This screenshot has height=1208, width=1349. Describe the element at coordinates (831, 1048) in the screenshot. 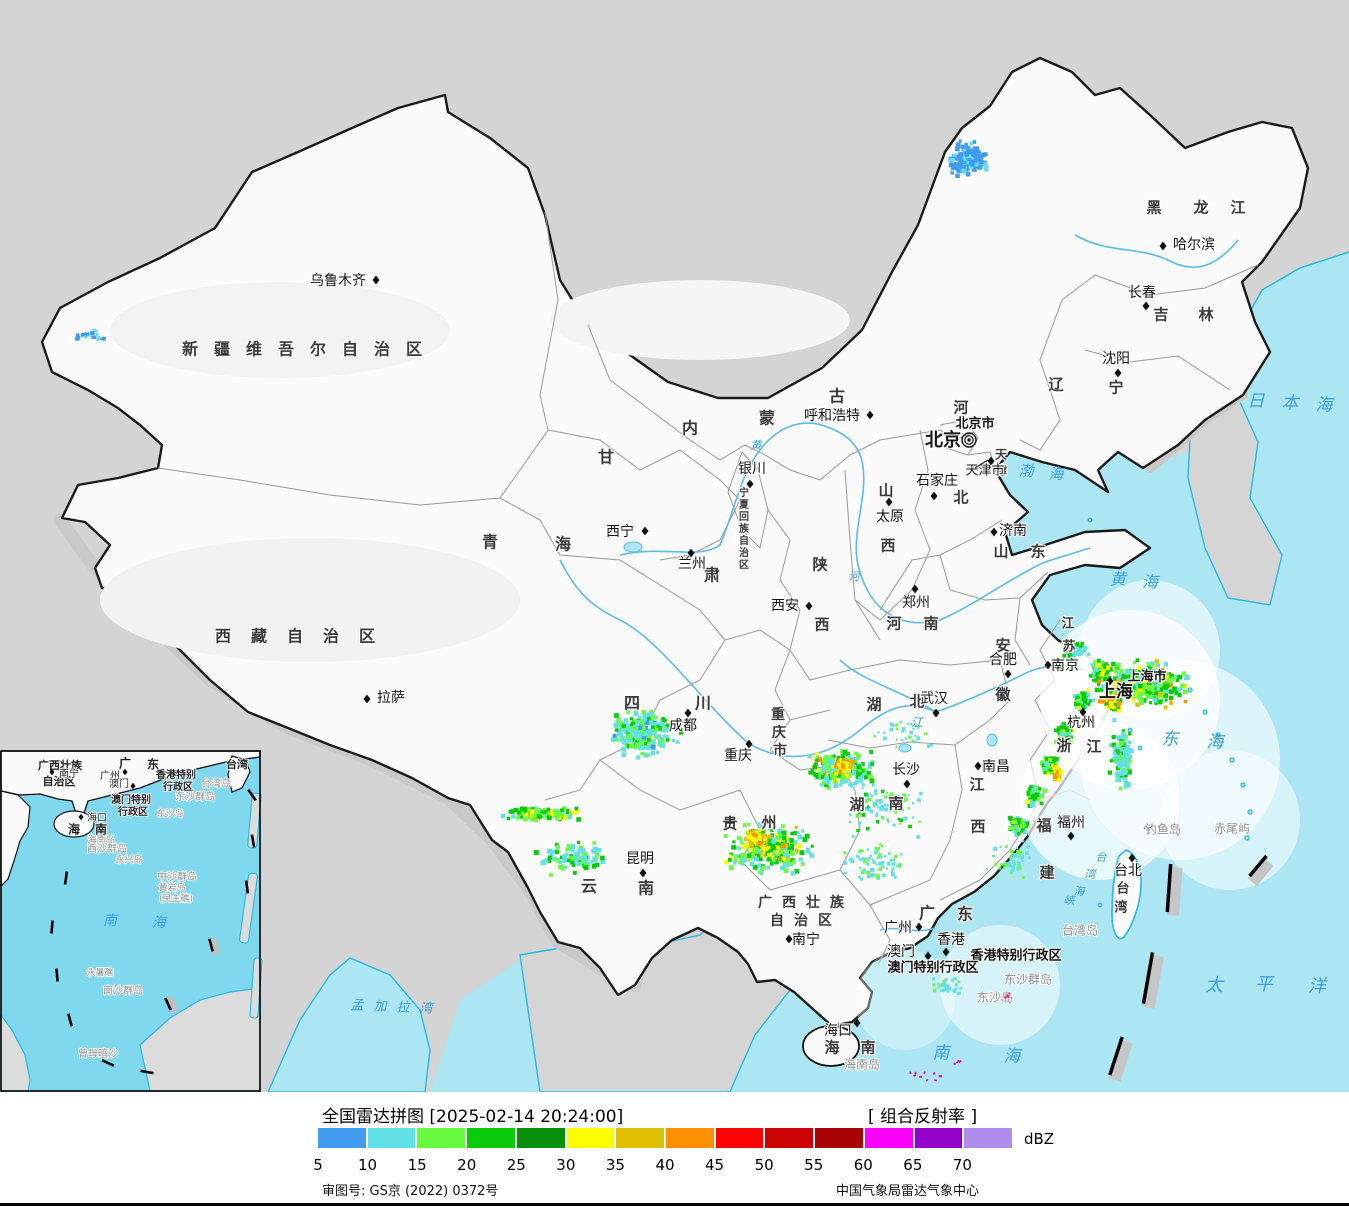

I see `province-label-hainan: 海` at that location.